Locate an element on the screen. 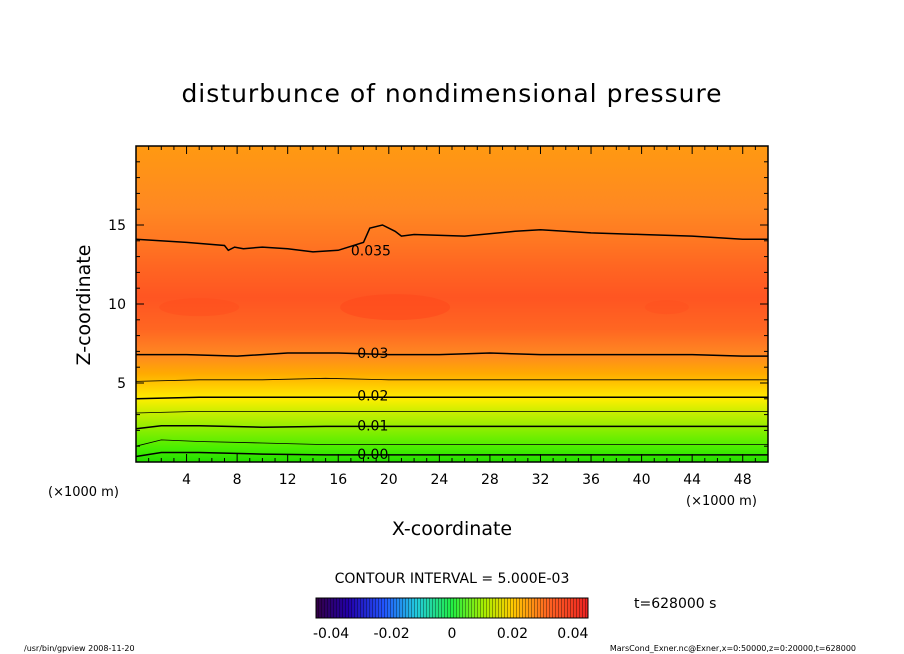 The height and width of the screenshot is (654, 904). x-tick-label: 20 is located at coordinates (389, 480).